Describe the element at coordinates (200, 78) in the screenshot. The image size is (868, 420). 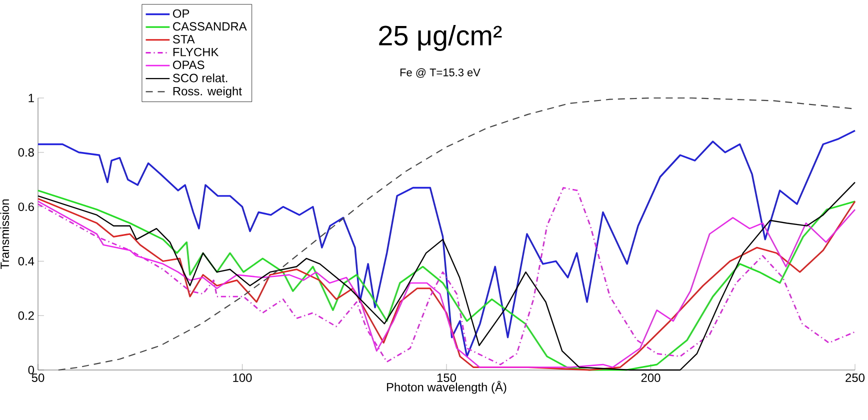
I see `legend-label: SCO relat.` at that location.